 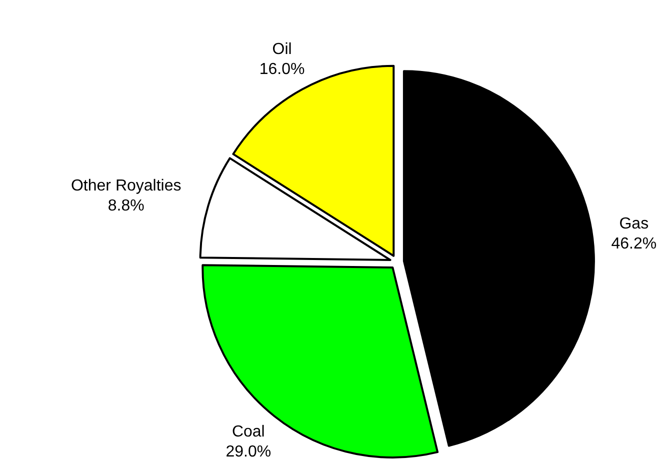 I want to click on slice-label: Coal, so click(x=248, y=431).